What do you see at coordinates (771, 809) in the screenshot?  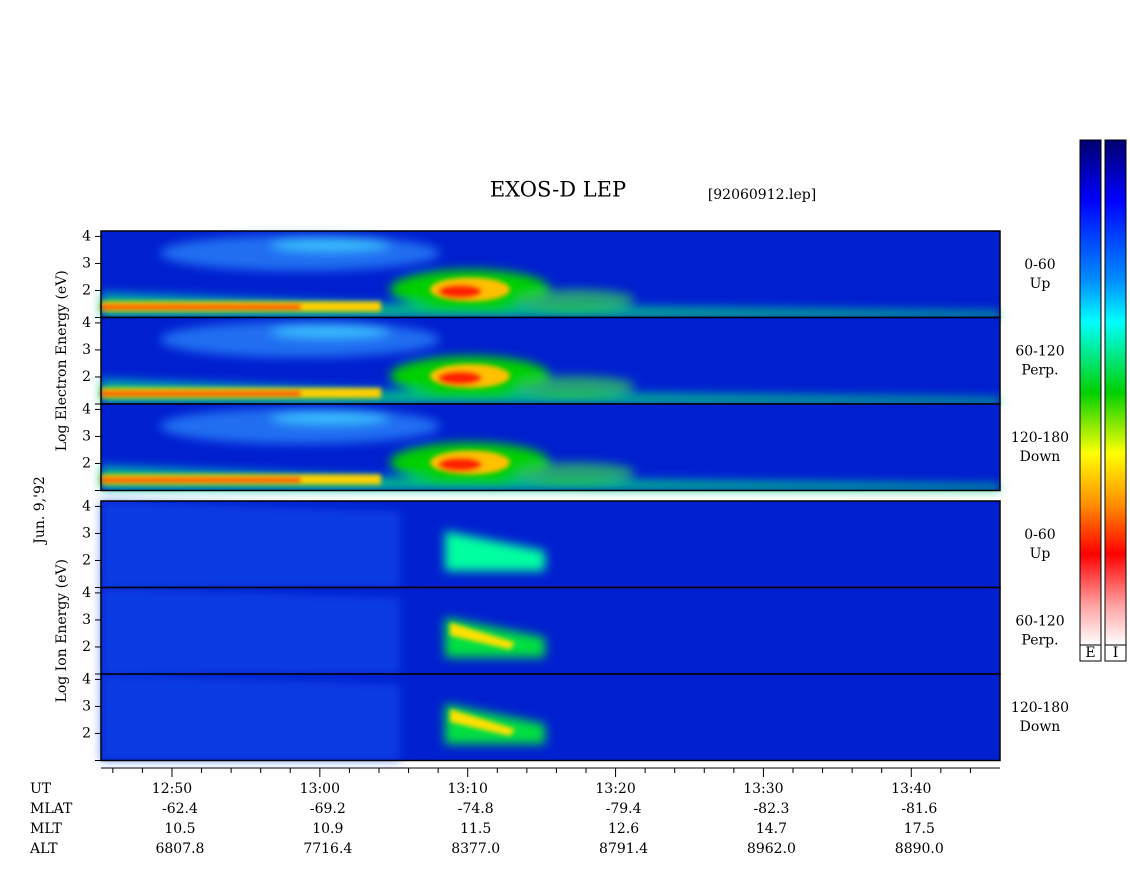 I see `orbit-value: -82.3` at bounding box center [771, 809].